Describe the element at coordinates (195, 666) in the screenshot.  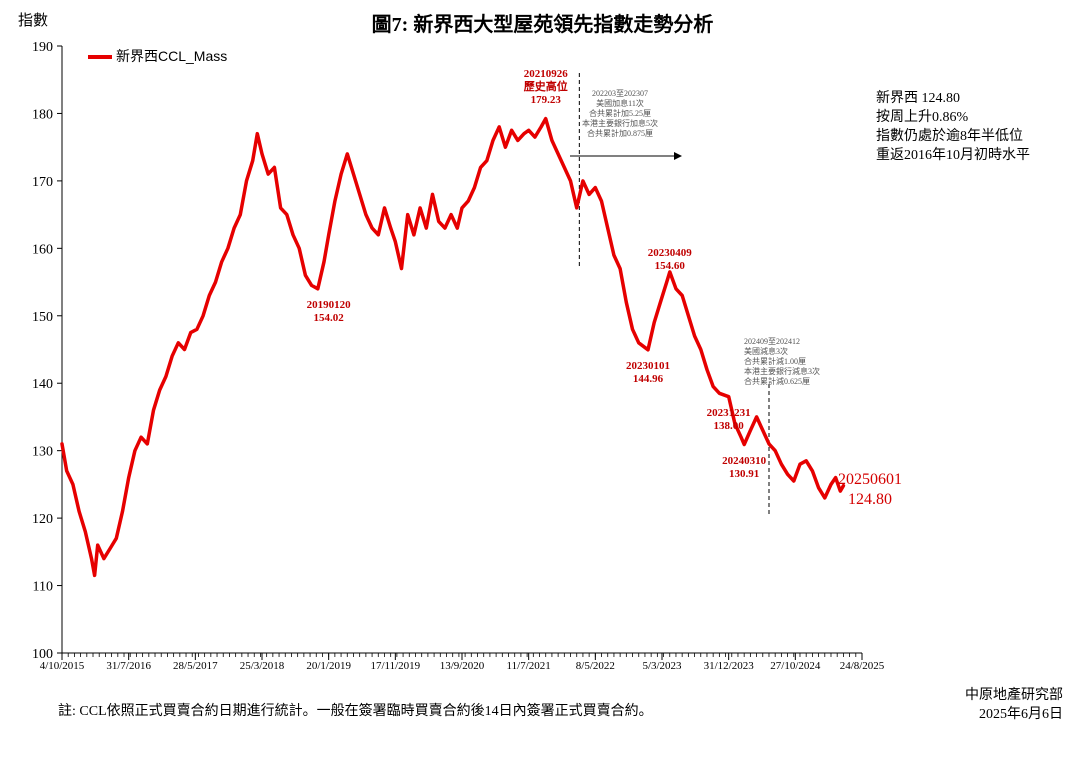
I see `x-tick-label: 28/5/2017` at that location.